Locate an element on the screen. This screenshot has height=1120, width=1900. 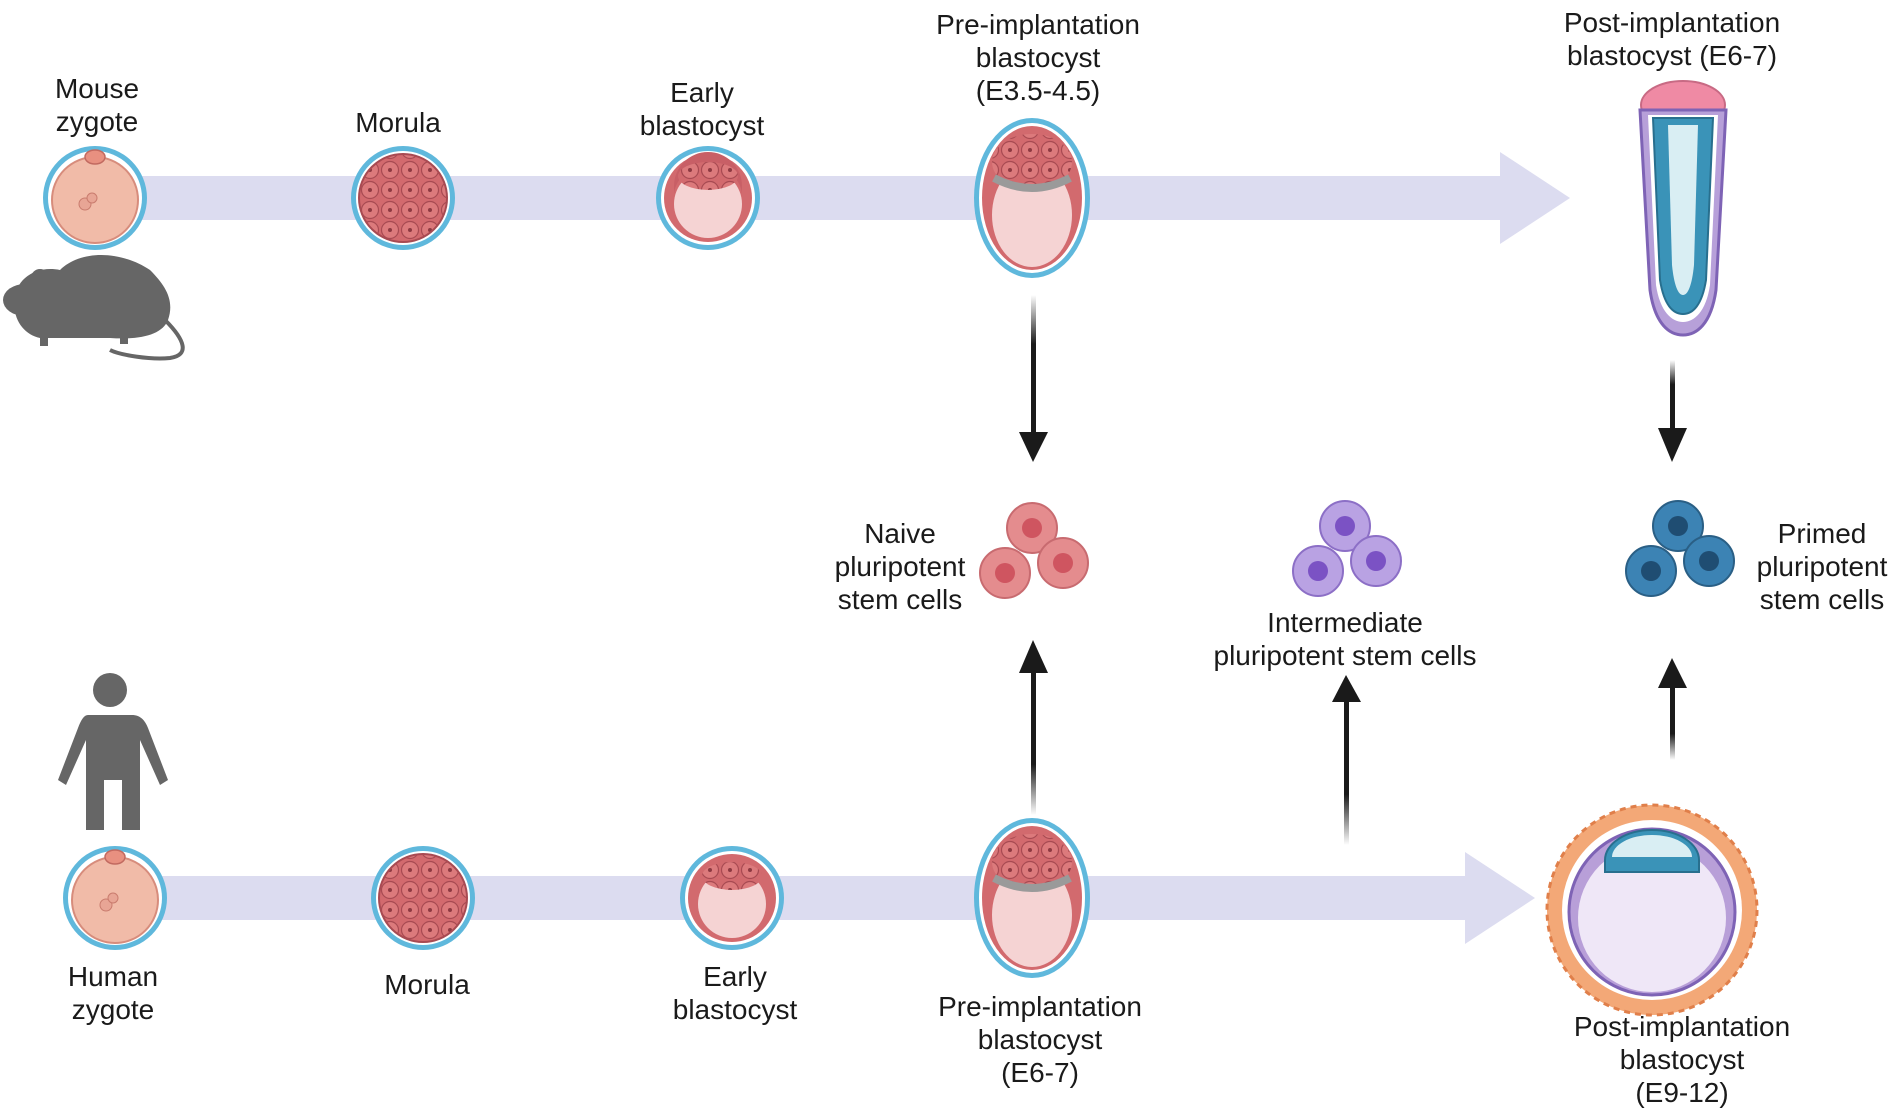
primed-stem-cells-label: Primed pluripotent stem cells is located at coordinates (1822, 566).